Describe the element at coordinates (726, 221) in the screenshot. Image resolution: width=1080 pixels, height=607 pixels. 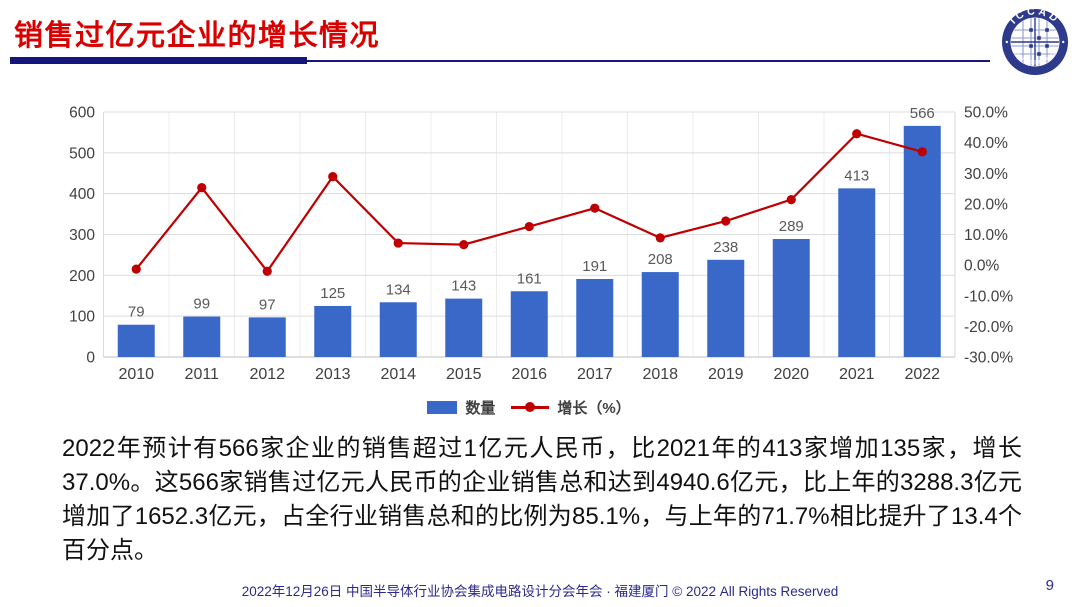
I see `growth-point-2019` at that location.